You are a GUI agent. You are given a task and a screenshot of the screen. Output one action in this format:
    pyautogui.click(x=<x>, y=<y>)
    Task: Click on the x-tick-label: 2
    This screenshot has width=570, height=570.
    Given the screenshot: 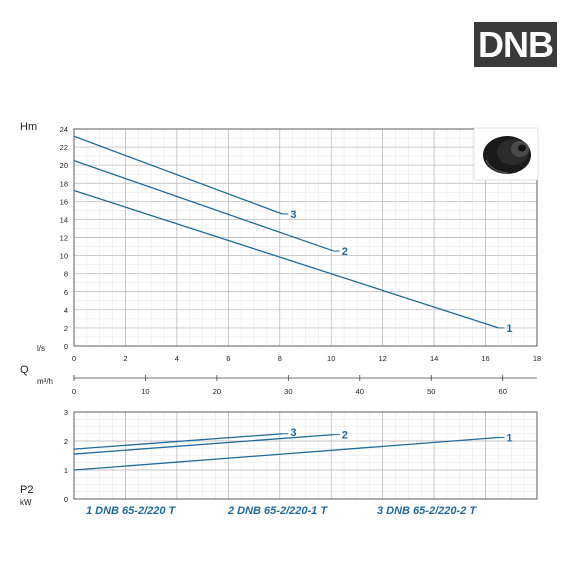 What is the action you would take?
    pyautogui.click(x=125, y=358)
    